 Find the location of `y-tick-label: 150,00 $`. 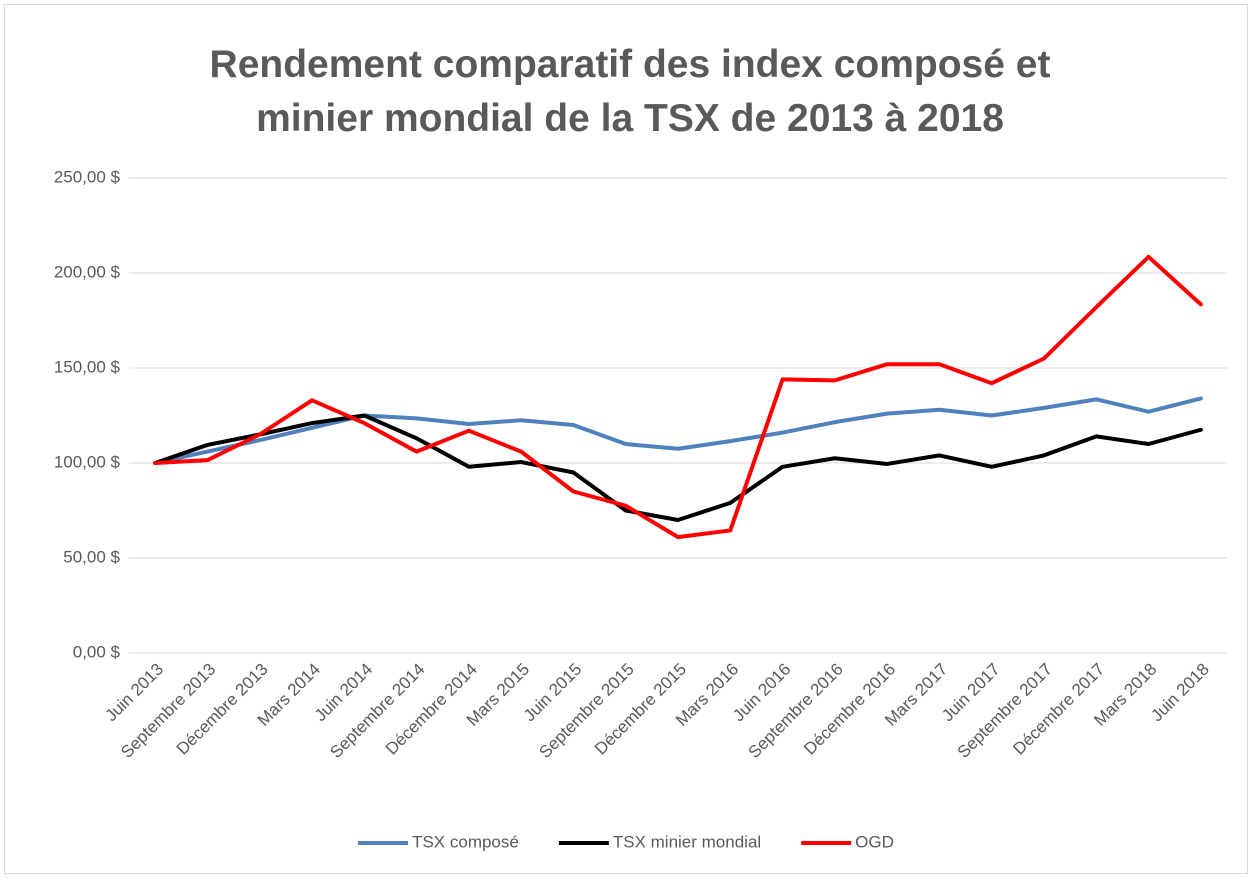

y-tick-label: 150,00 $ is located at coordinates (87, 366).